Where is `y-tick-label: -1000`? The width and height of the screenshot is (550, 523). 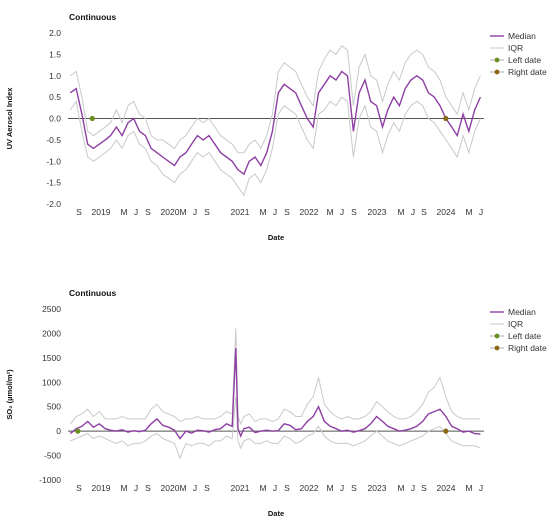
y-tick-label: -1000 is located at coordinates (50, 480).